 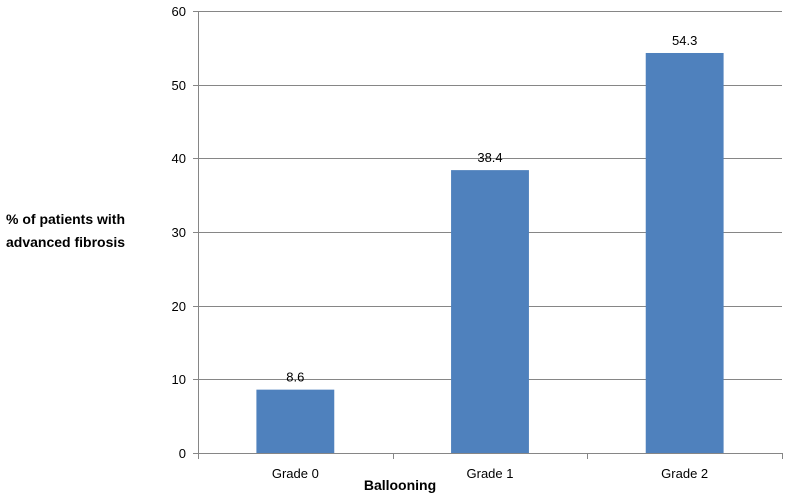 What do you see at coordinates (76, 231) in the screenshot?
I see `y-axis-label: % of patients with advanced fibrosis` at bounding box center [76, 231].